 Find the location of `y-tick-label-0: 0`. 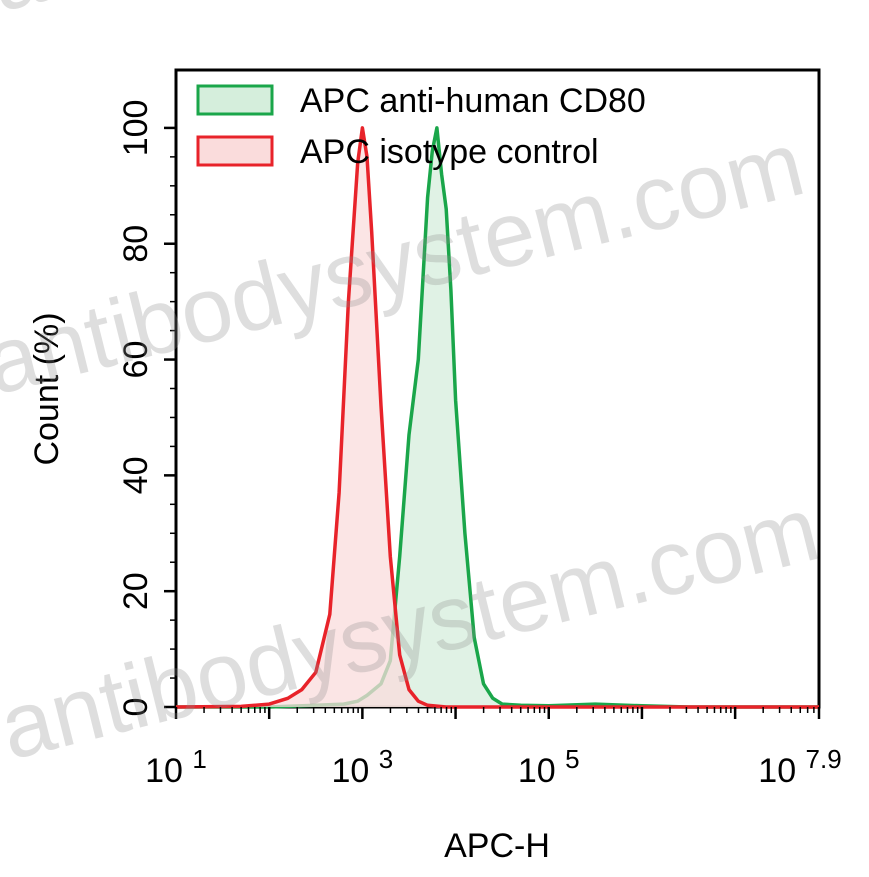

y-tick-label-0: 0 is located at coordinates (136, 707).